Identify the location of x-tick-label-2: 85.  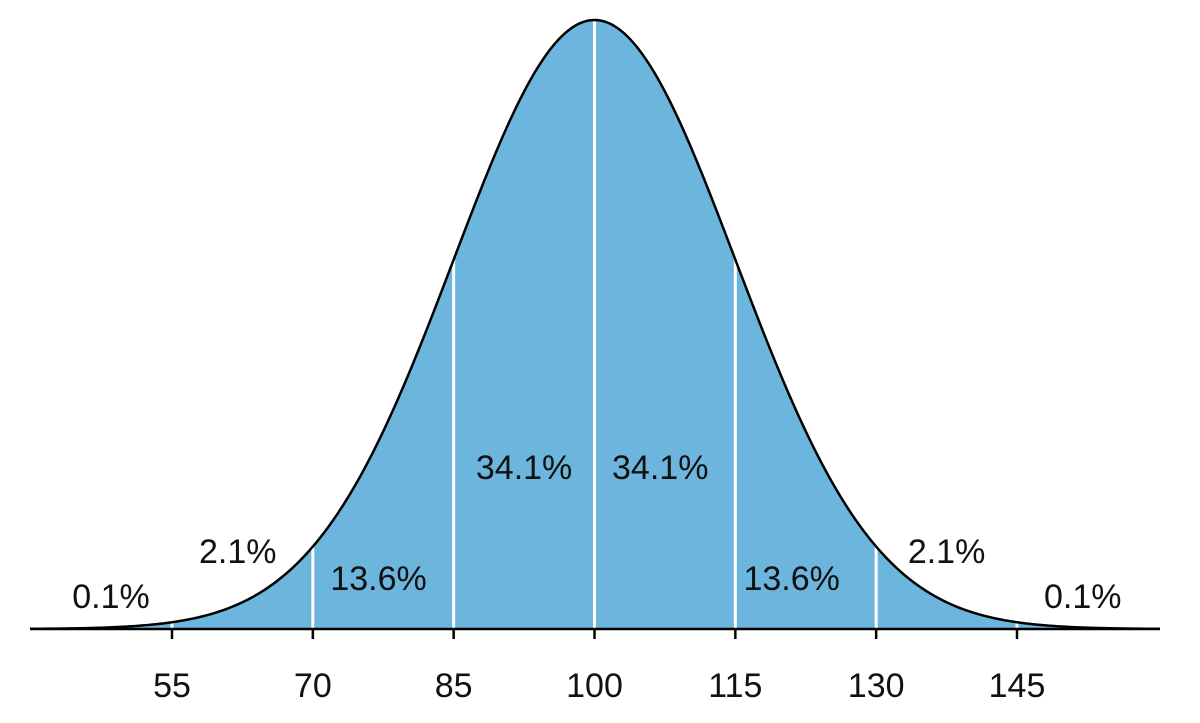
(454, 686).